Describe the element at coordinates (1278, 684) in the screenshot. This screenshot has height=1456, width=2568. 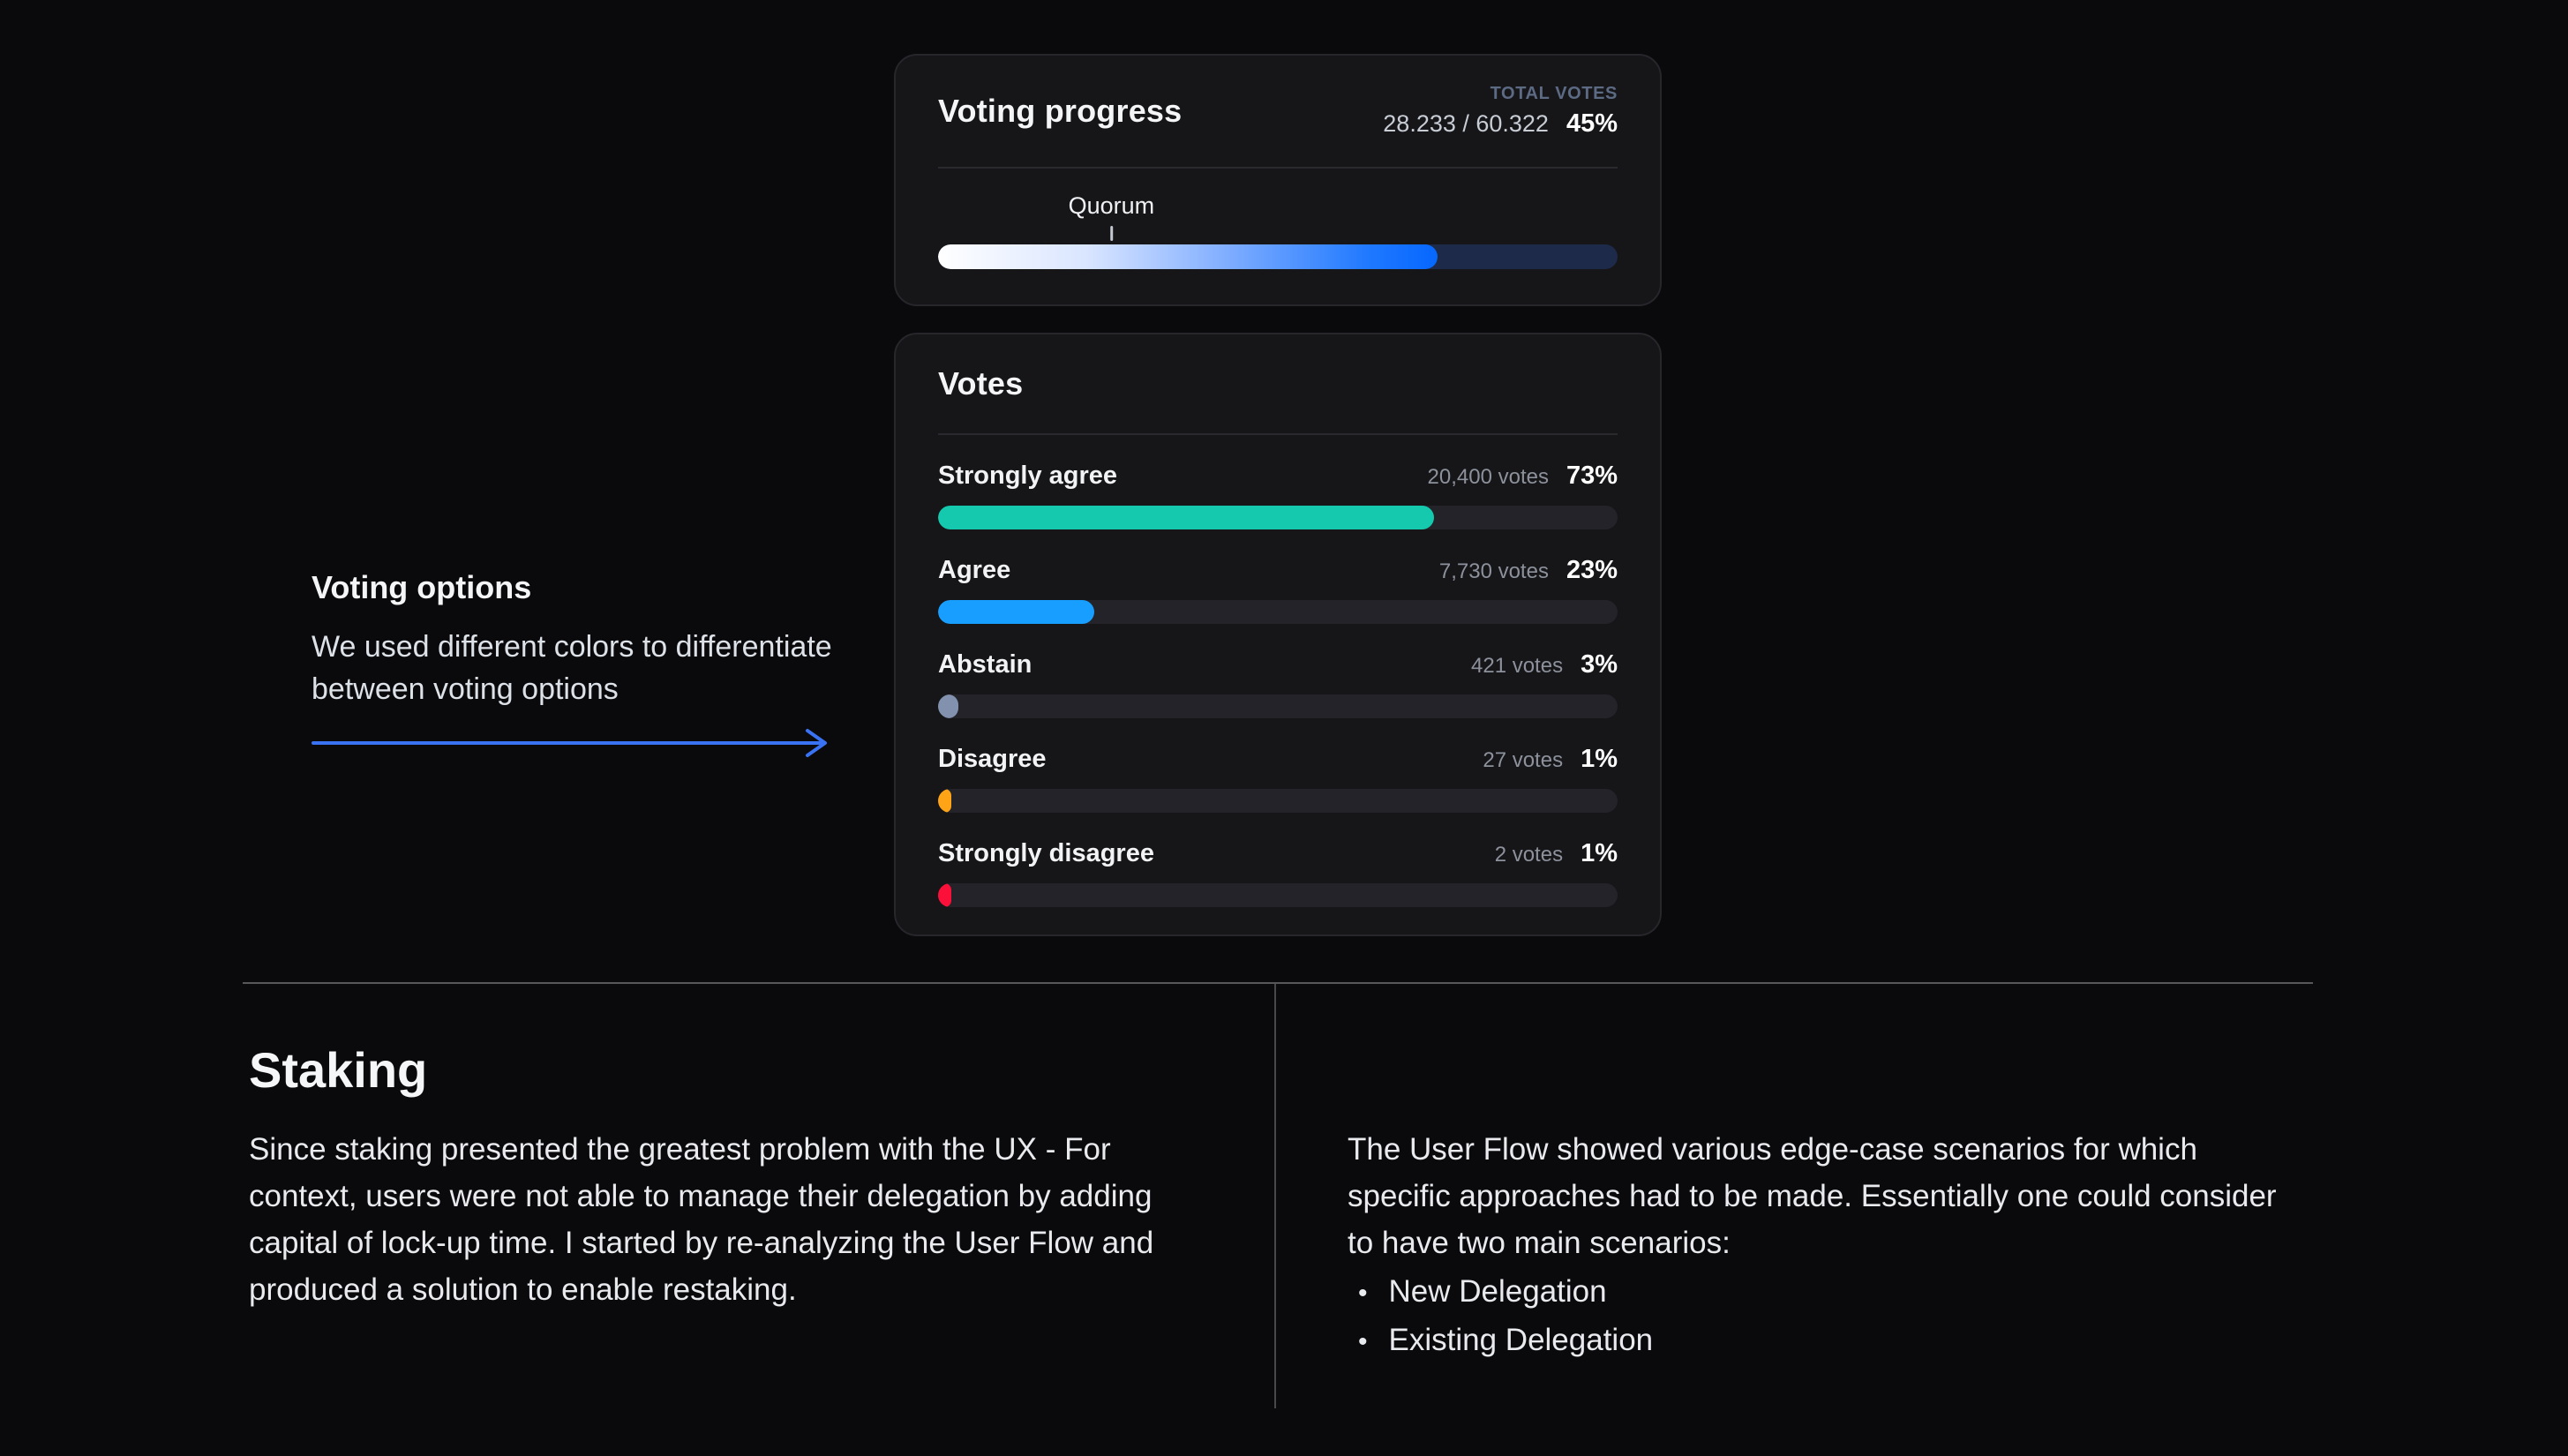
I see `vote-row-abstain: Abstain 421 votes 3%` at that location.